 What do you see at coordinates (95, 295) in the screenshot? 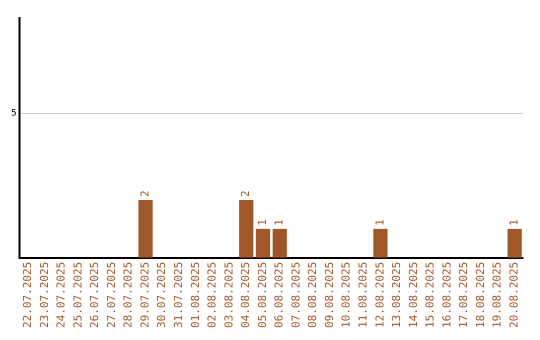
I see `x-tick-label: 26.07.2025` at bounding box center [95, 295].